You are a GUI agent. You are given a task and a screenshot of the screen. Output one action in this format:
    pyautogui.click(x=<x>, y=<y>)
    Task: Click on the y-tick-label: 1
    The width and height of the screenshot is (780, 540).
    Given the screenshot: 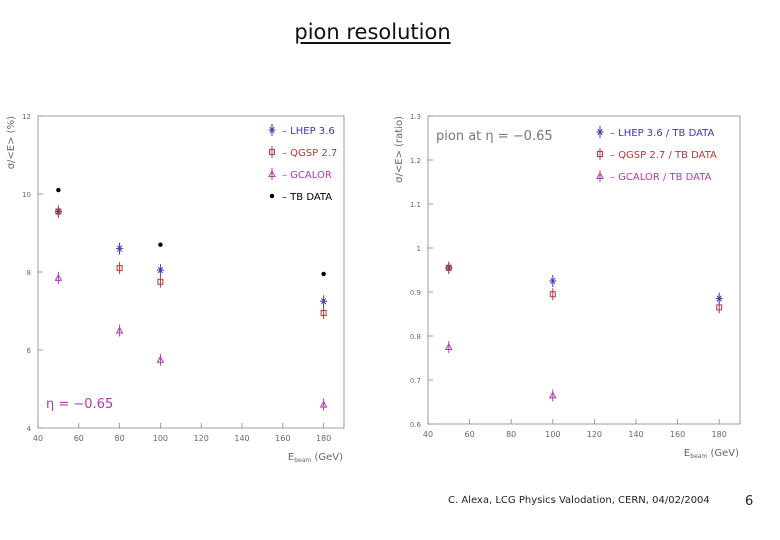 What is the action you would take?
    pyautogui.click(x=419, y=249)
    